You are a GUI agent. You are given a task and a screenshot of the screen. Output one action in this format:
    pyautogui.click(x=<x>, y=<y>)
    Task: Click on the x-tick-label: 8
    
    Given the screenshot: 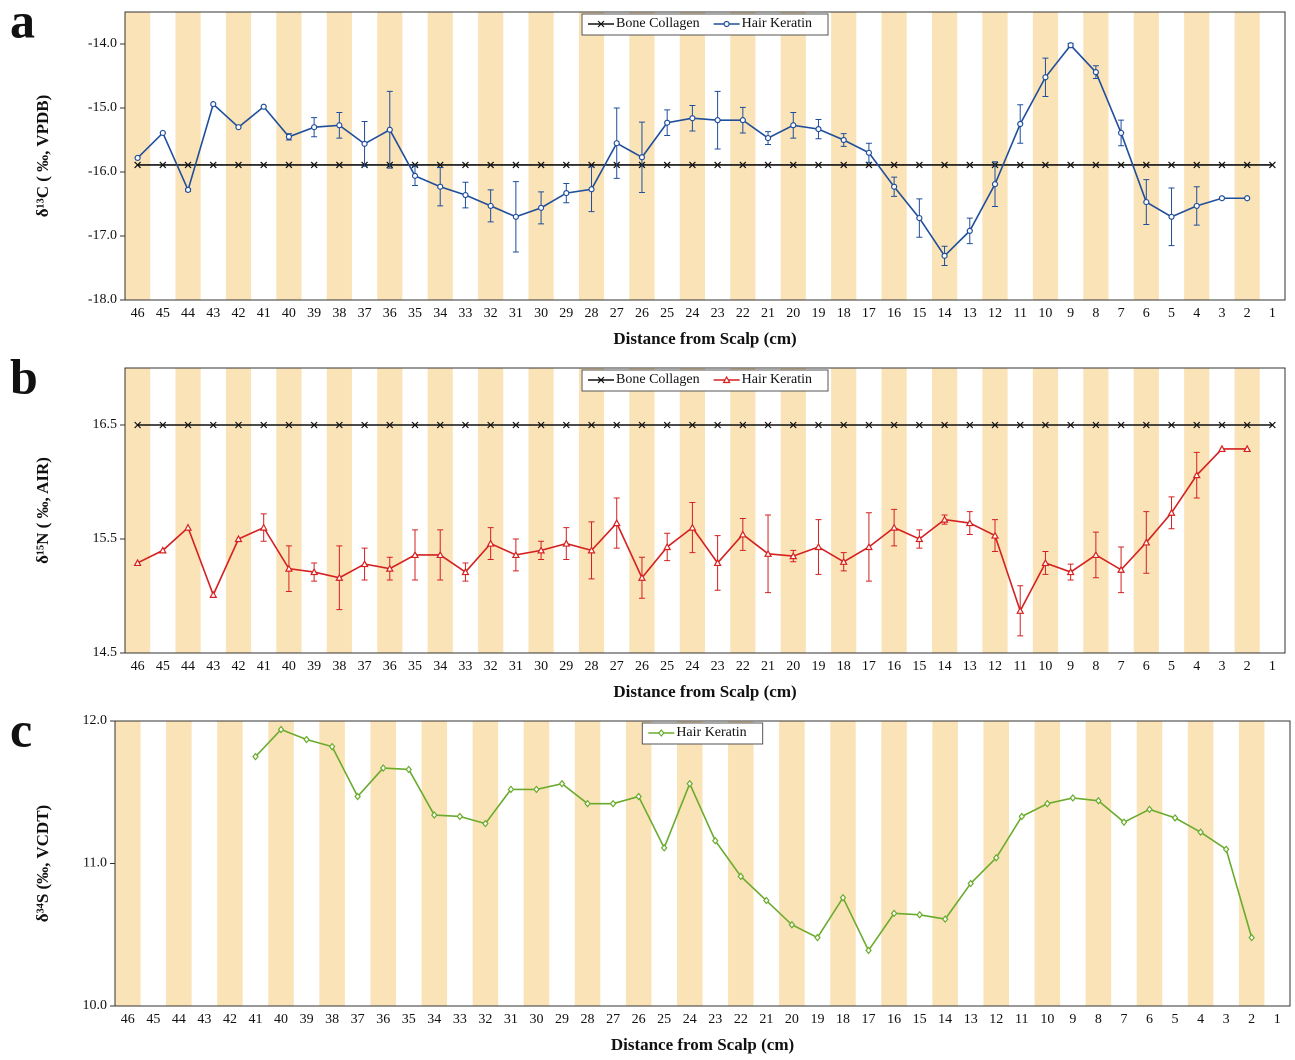 What is the action you would take?
    pyautogui.click(x=1098, y=1019)
    